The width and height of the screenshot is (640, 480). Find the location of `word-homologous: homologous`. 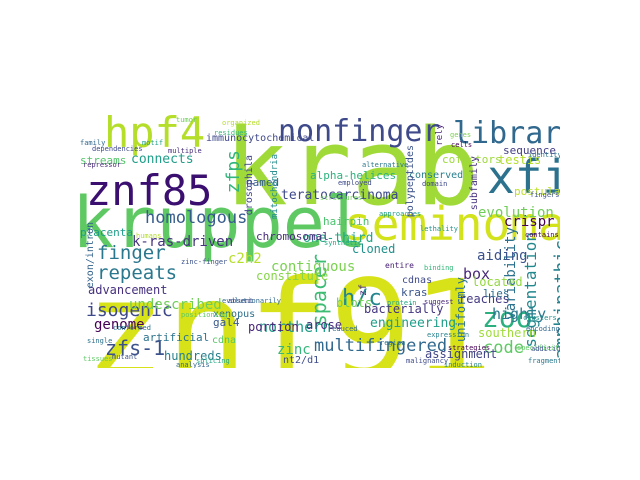

word-homologous: homologous is located at coordinates (196, 218).